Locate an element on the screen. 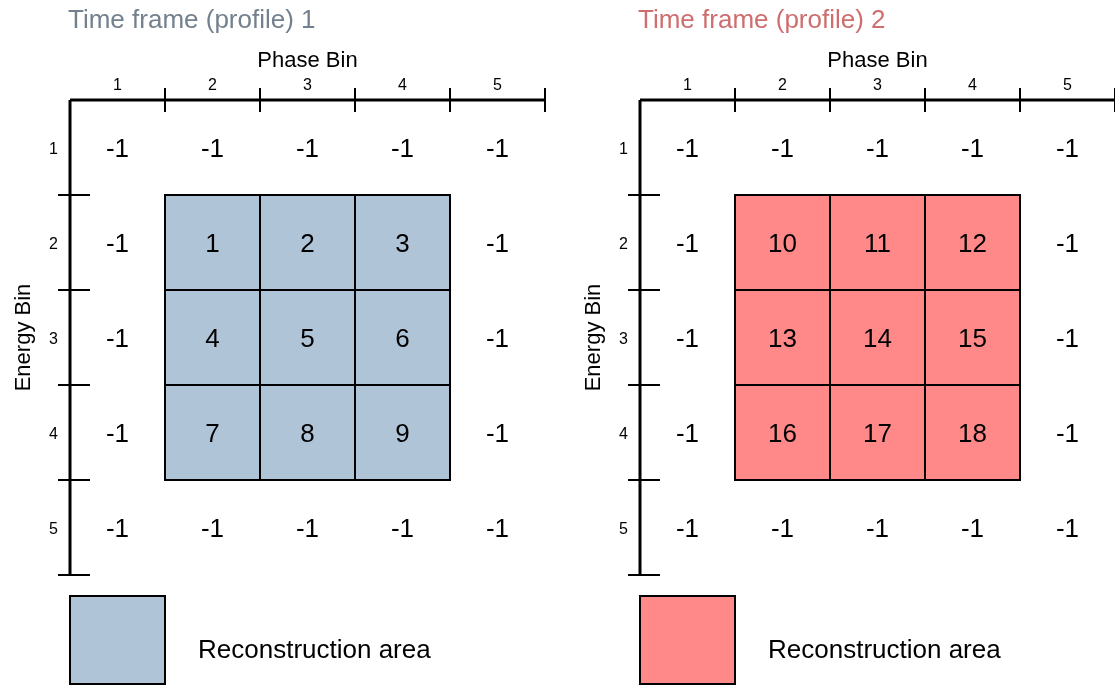 The width and height of the screenshot is (1115, 687). data-label: 14 is located at coordinates (877, 337).